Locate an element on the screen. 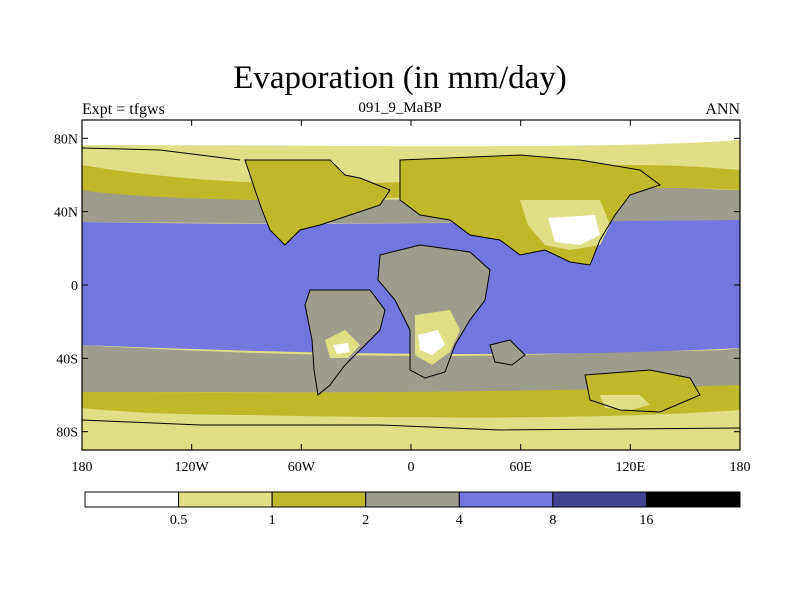 The image size is (800, 600). colorbar-label: 8 is located at coordinates (552, 520).